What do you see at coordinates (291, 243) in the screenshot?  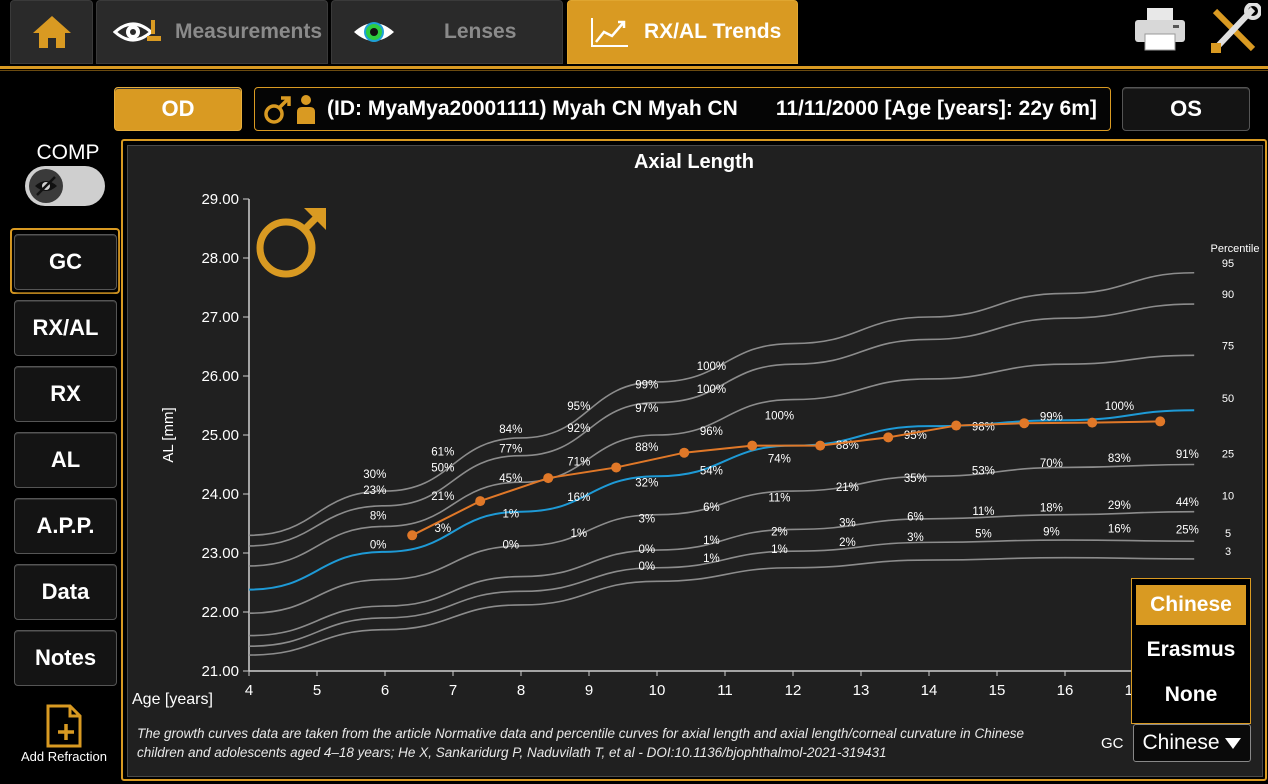 I see `male-sex-symbol-icon` at bounding box center [291, 243].